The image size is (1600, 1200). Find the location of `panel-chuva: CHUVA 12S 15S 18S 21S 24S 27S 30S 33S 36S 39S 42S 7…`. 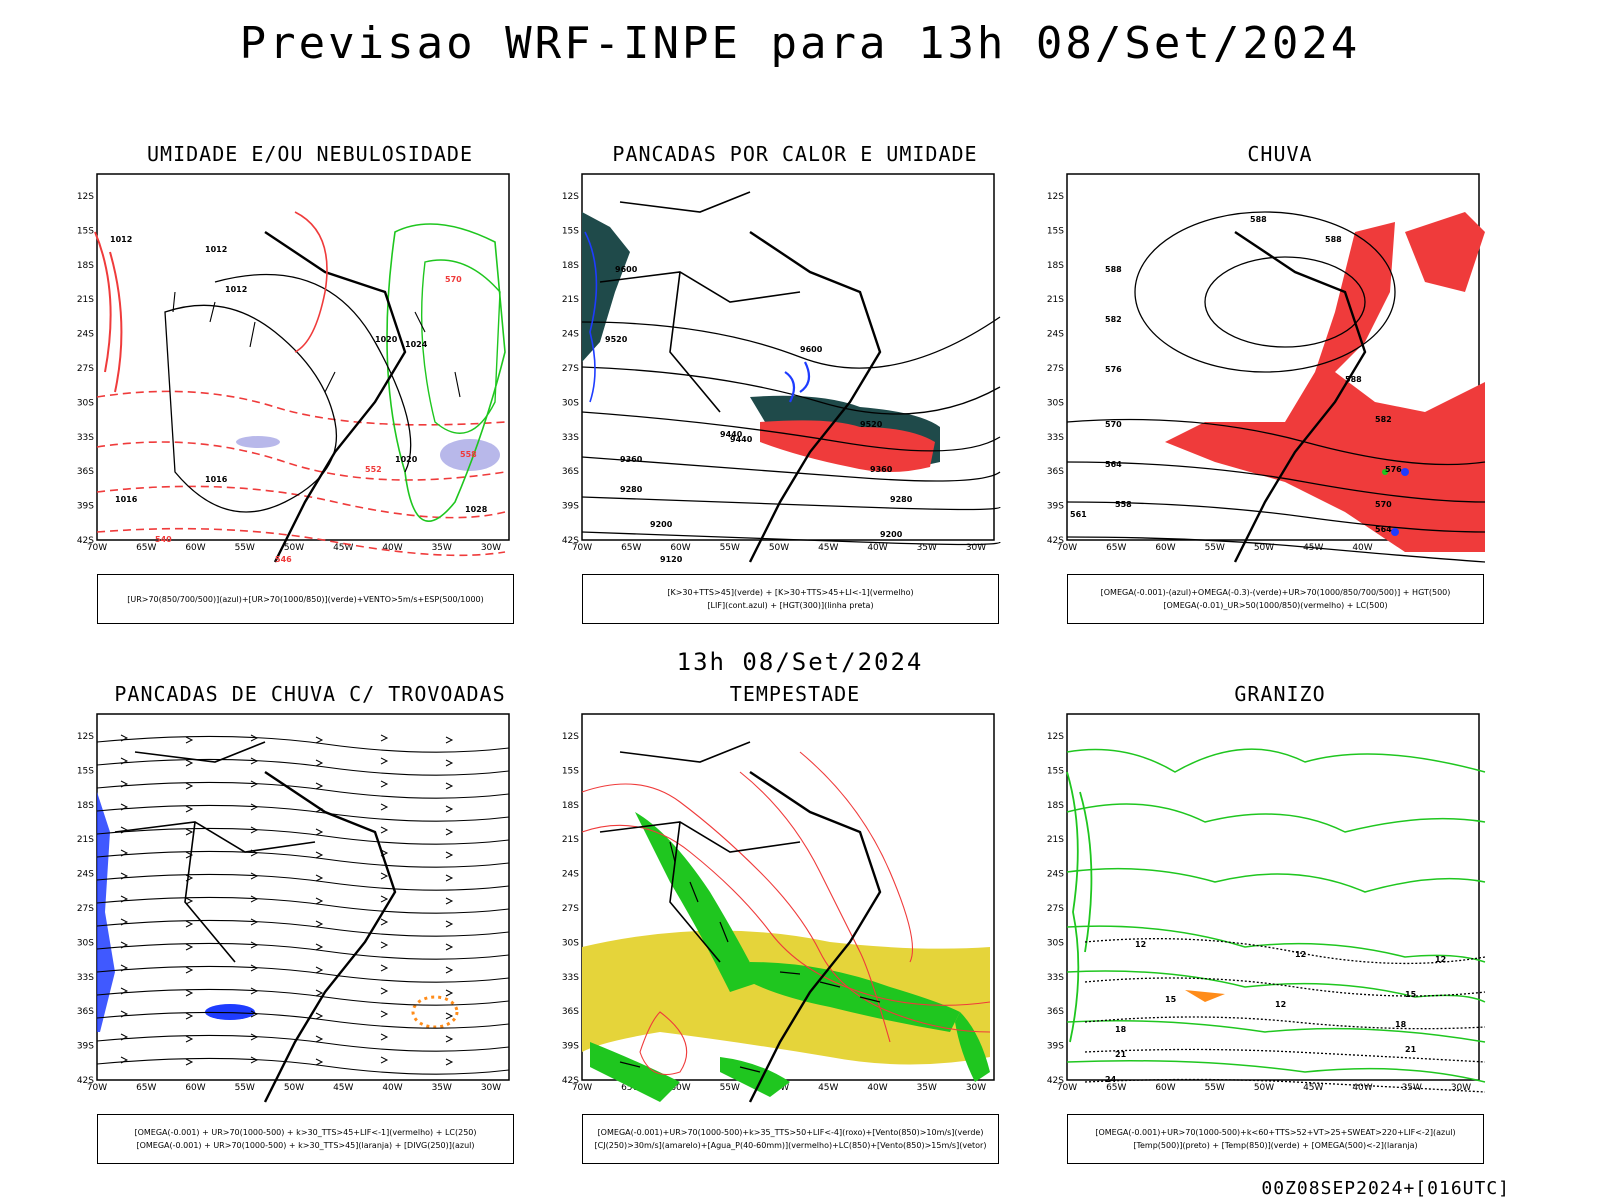

panel-chuva: CHUVA 12S 15S 18S 21S 24S 27S 30S 33S 36S 39S 42S 7… is located at coordinates (1290, 383).